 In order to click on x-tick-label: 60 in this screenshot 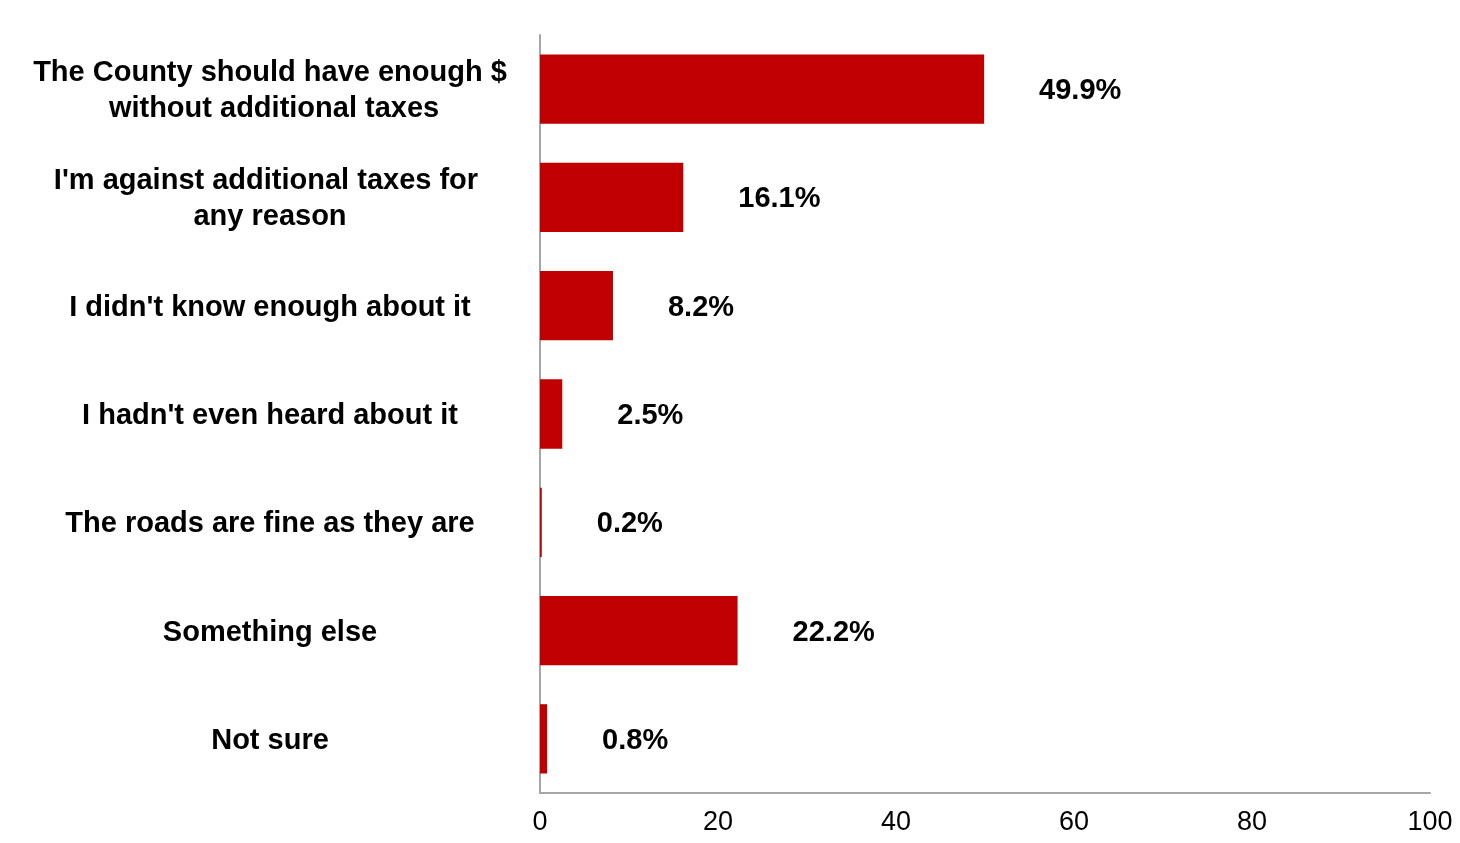, I will do `click(1074, 820)`.